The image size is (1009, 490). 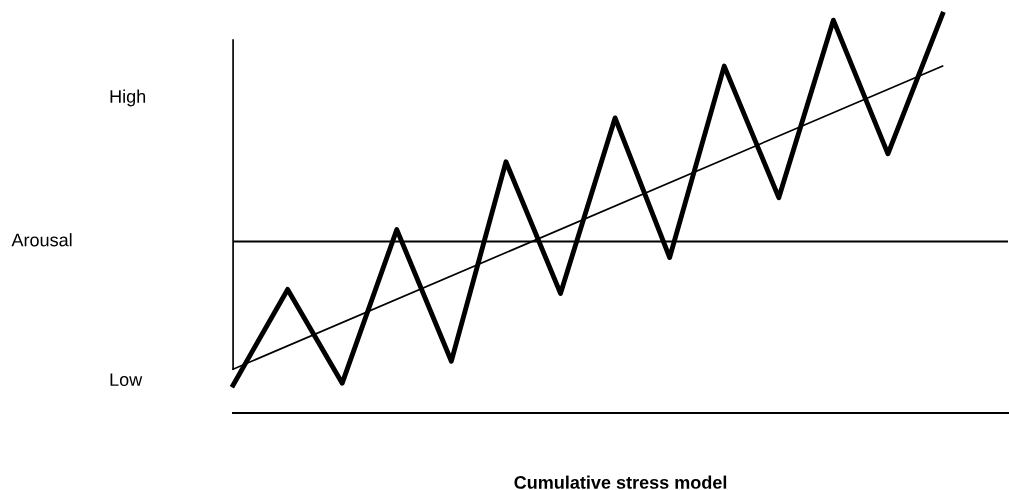 I want to click on x-axis-title: Cumulative stress model, so click(x=620, y=482).